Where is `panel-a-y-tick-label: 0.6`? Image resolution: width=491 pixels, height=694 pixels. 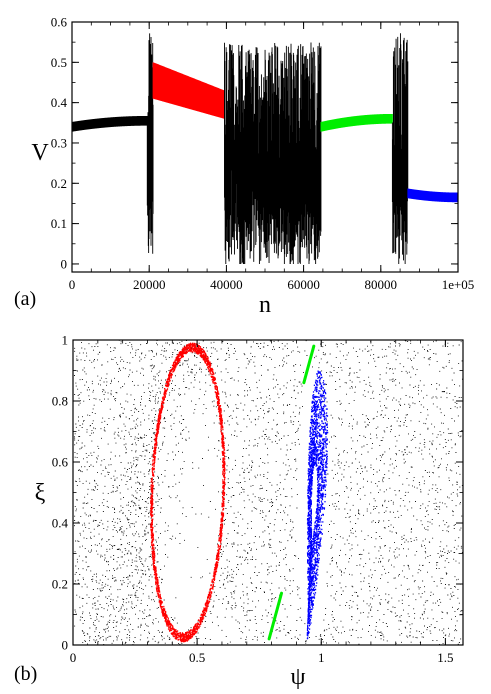
panel-a-y-tick-label: 0.6 is located at coordinates (59, 22).